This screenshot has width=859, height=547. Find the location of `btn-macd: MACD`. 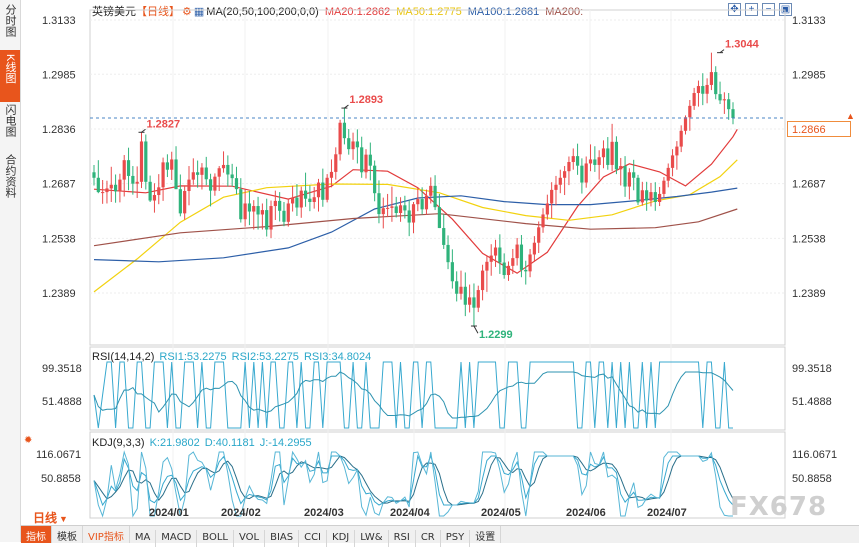

btn-macd: MACD is located at coordinates (177, 538).